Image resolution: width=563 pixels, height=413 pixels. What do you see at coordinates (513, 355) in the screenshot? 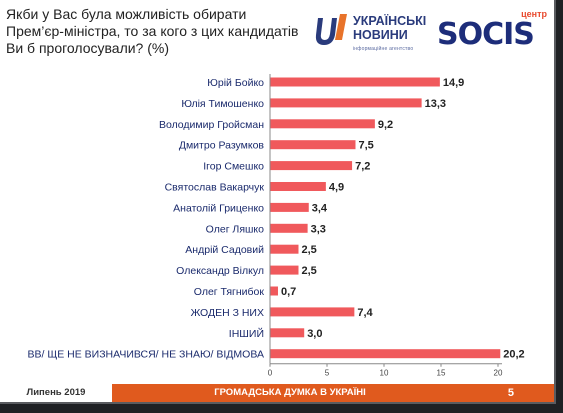
I see `value-label: 20,2` at bounding box center [513, 355].